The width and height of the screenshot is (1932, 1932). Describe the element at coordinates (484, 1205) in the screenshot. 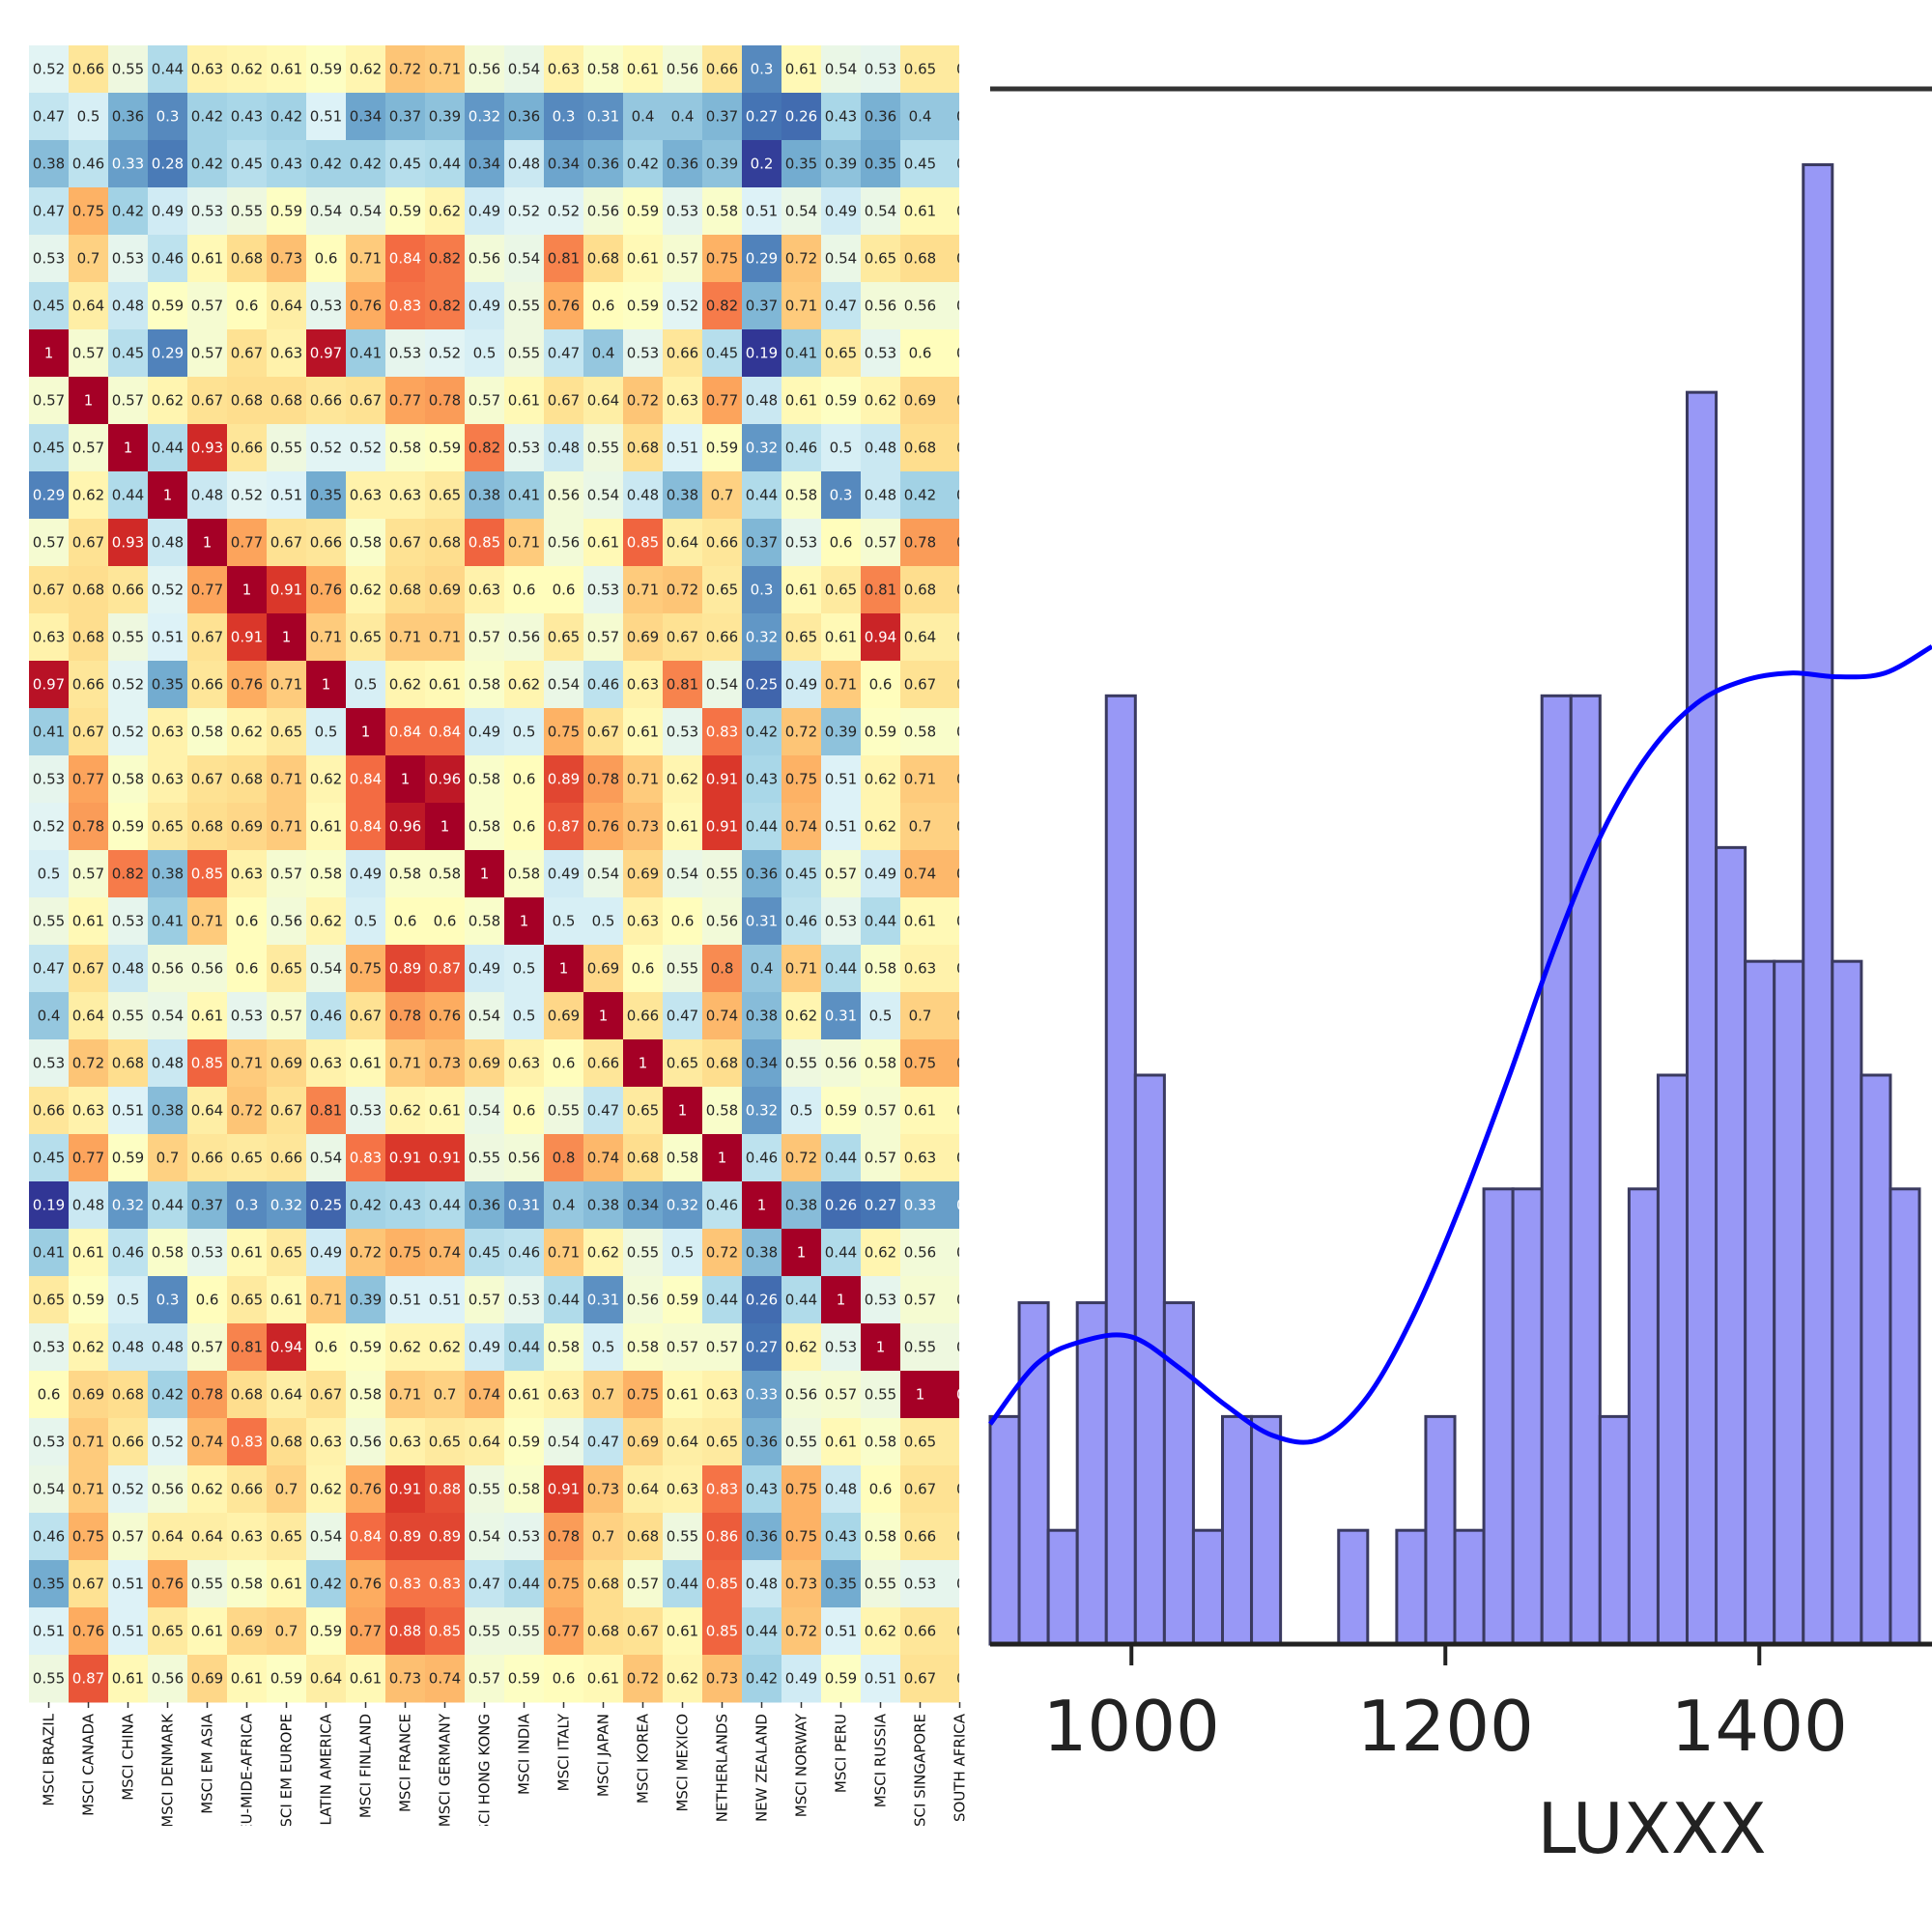

I see `heatmap-cell-label: 0.36` at that location.